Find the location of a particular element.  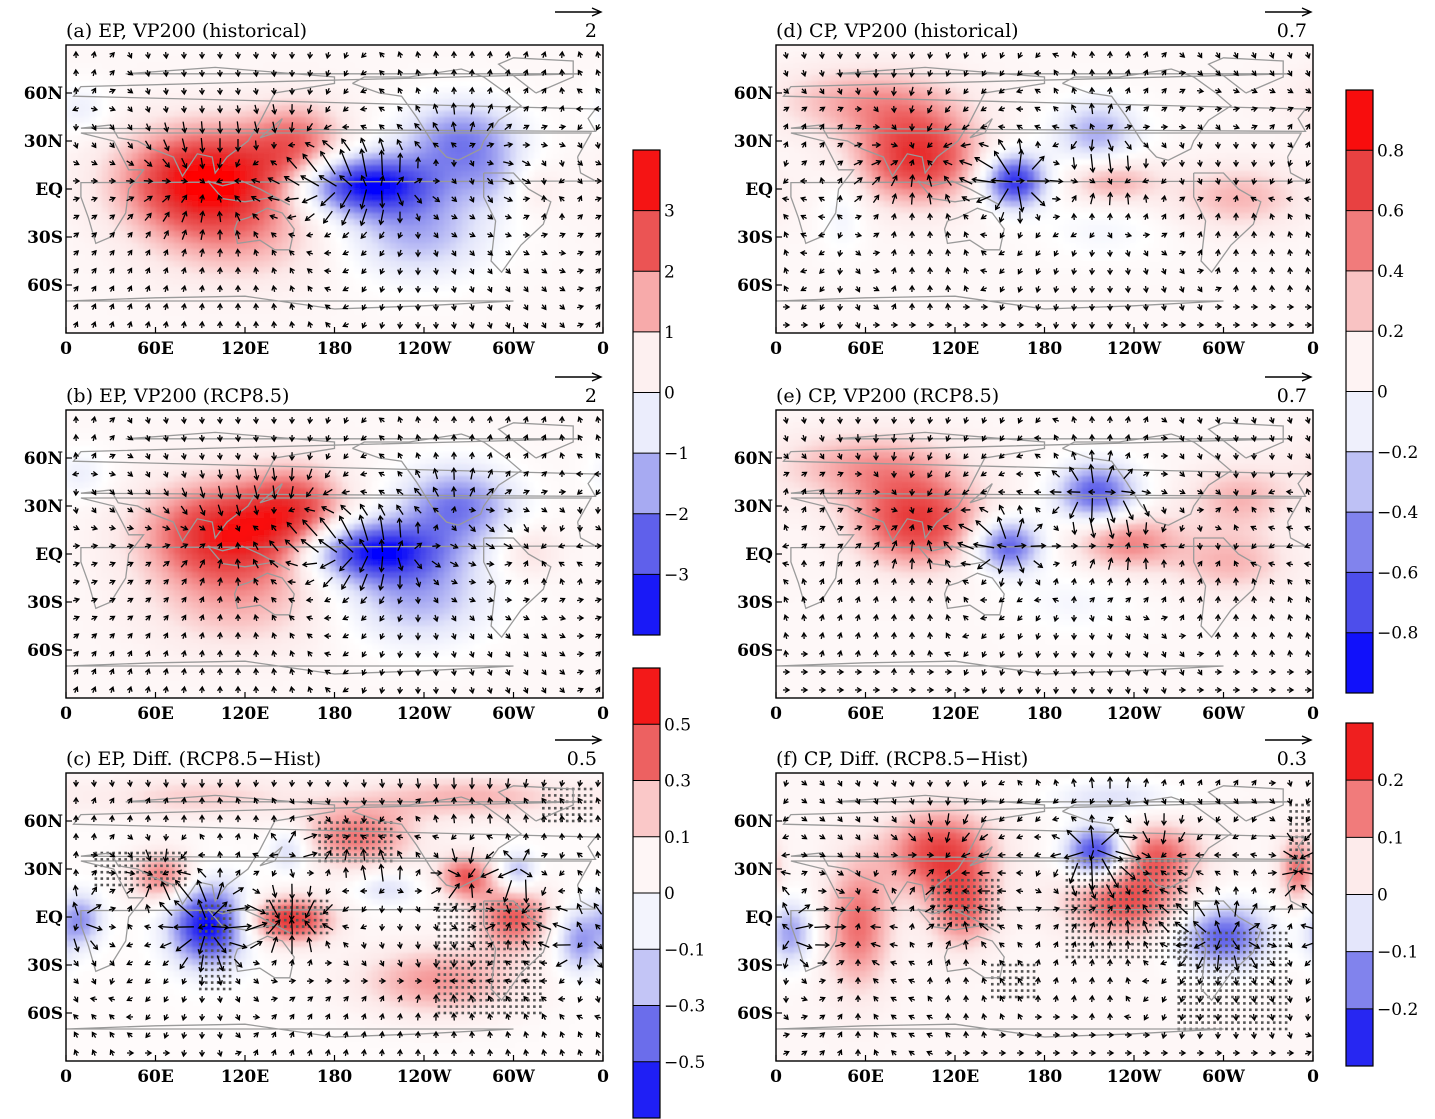

x-tick-c-1: 60E is located at coordinates (155, 1077).